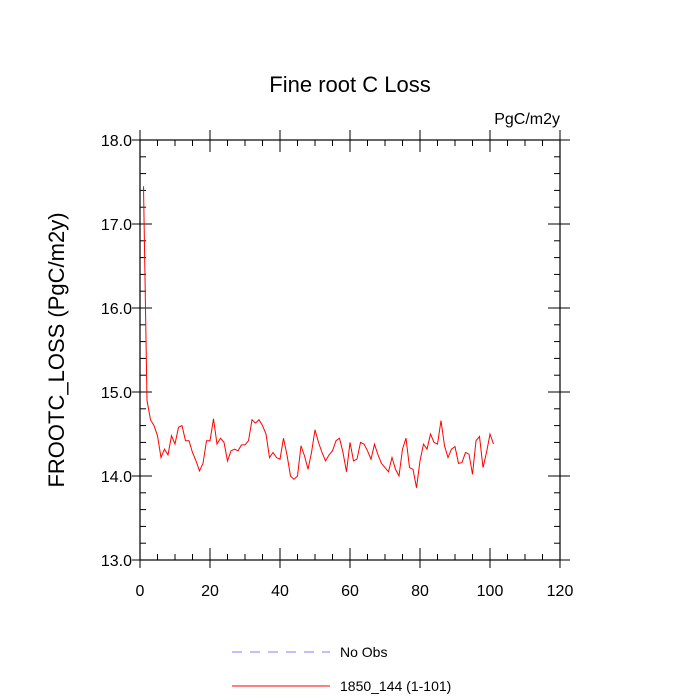  I want to click on y-tick-label: 17.0, so click(116, 225).